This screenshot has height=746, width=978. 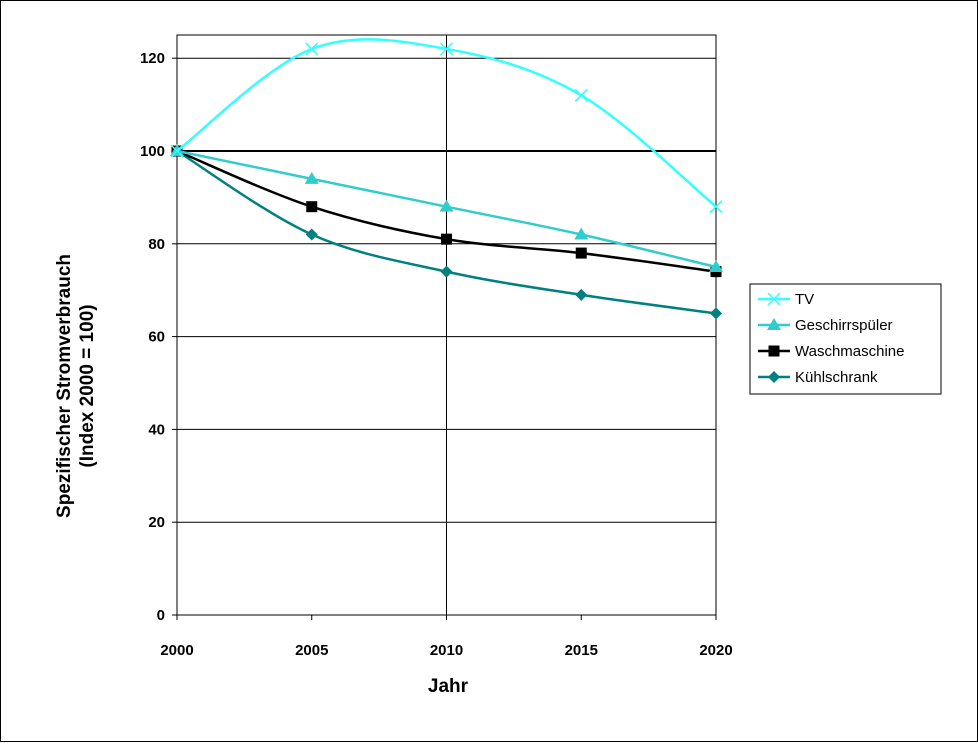 I want to click on legend-item-waschmaschine: Waschmaschine, so click(x=831, y=351).